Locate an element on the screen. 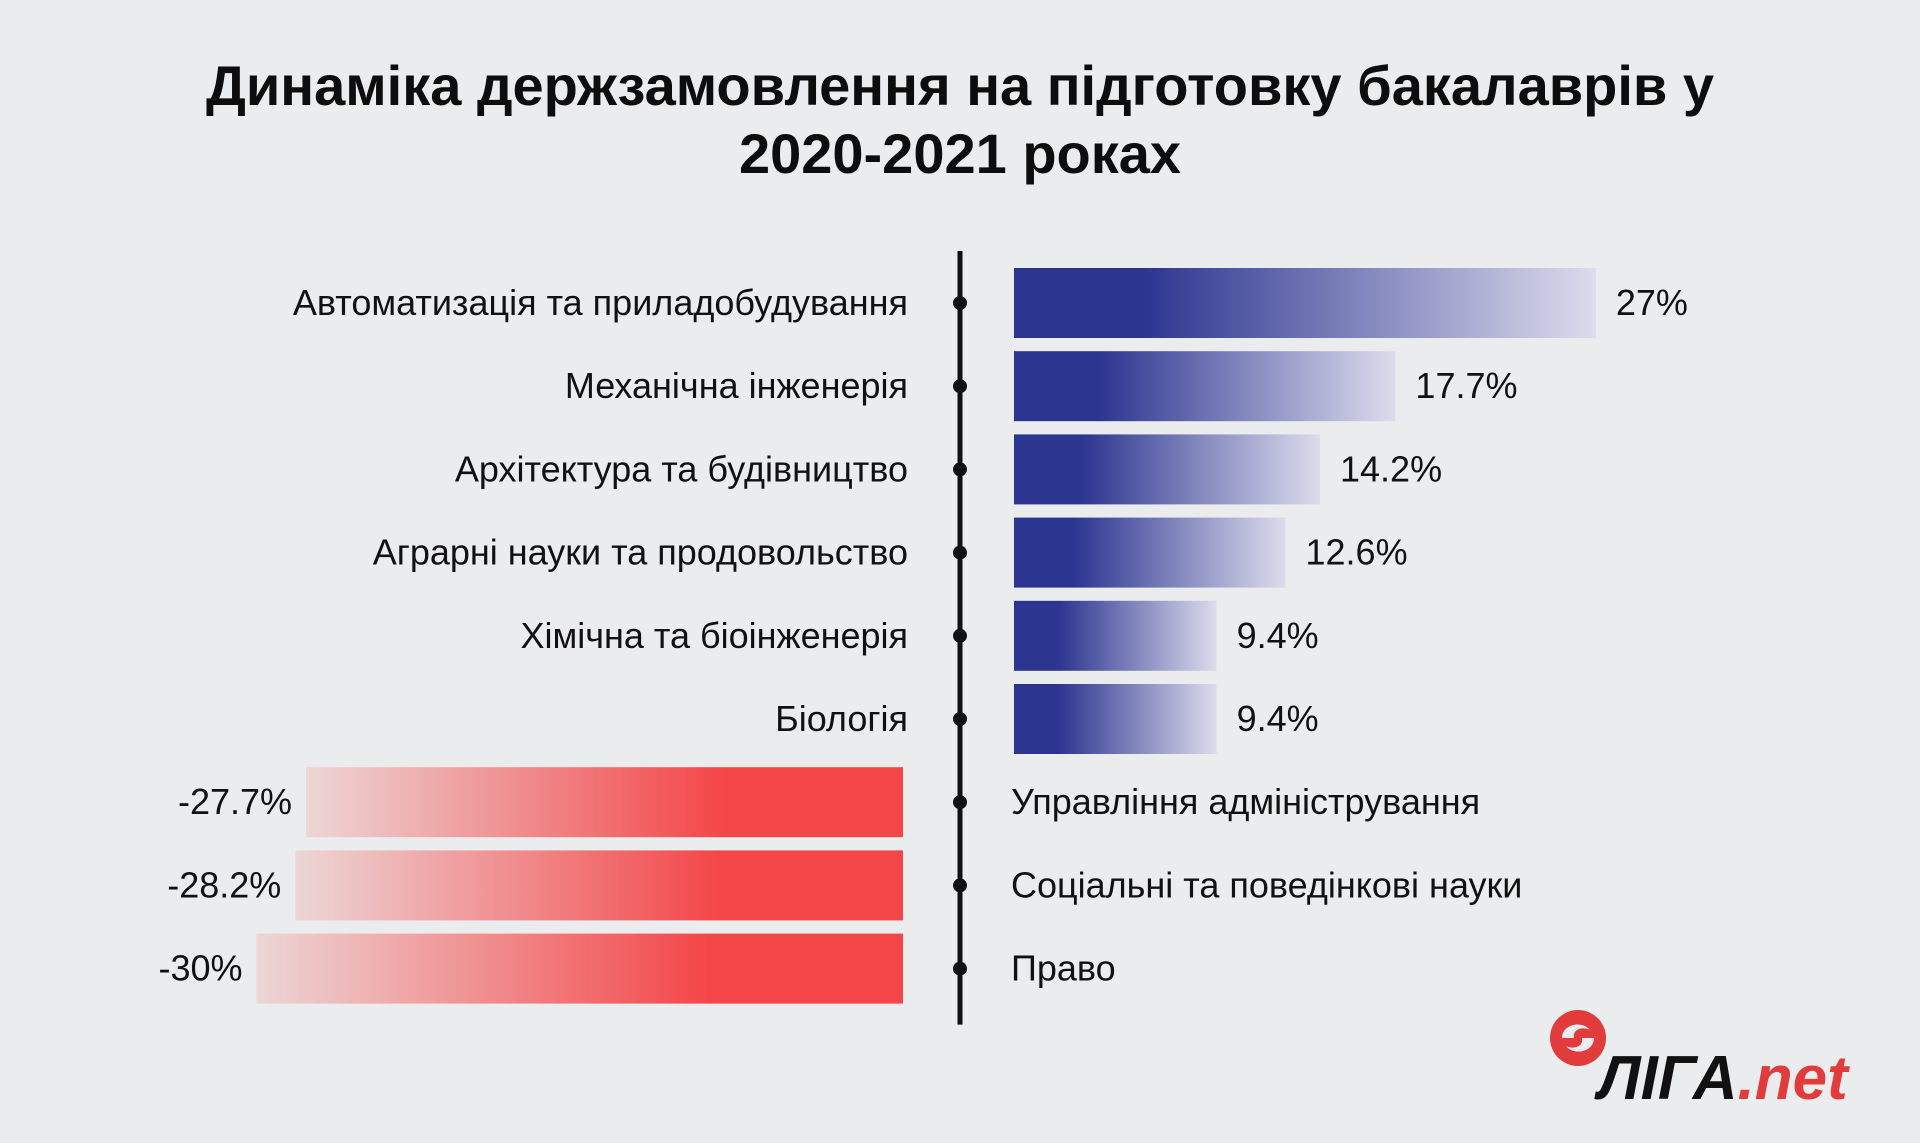  value-label-7: -27.7% is located at coordinates (235, 801).